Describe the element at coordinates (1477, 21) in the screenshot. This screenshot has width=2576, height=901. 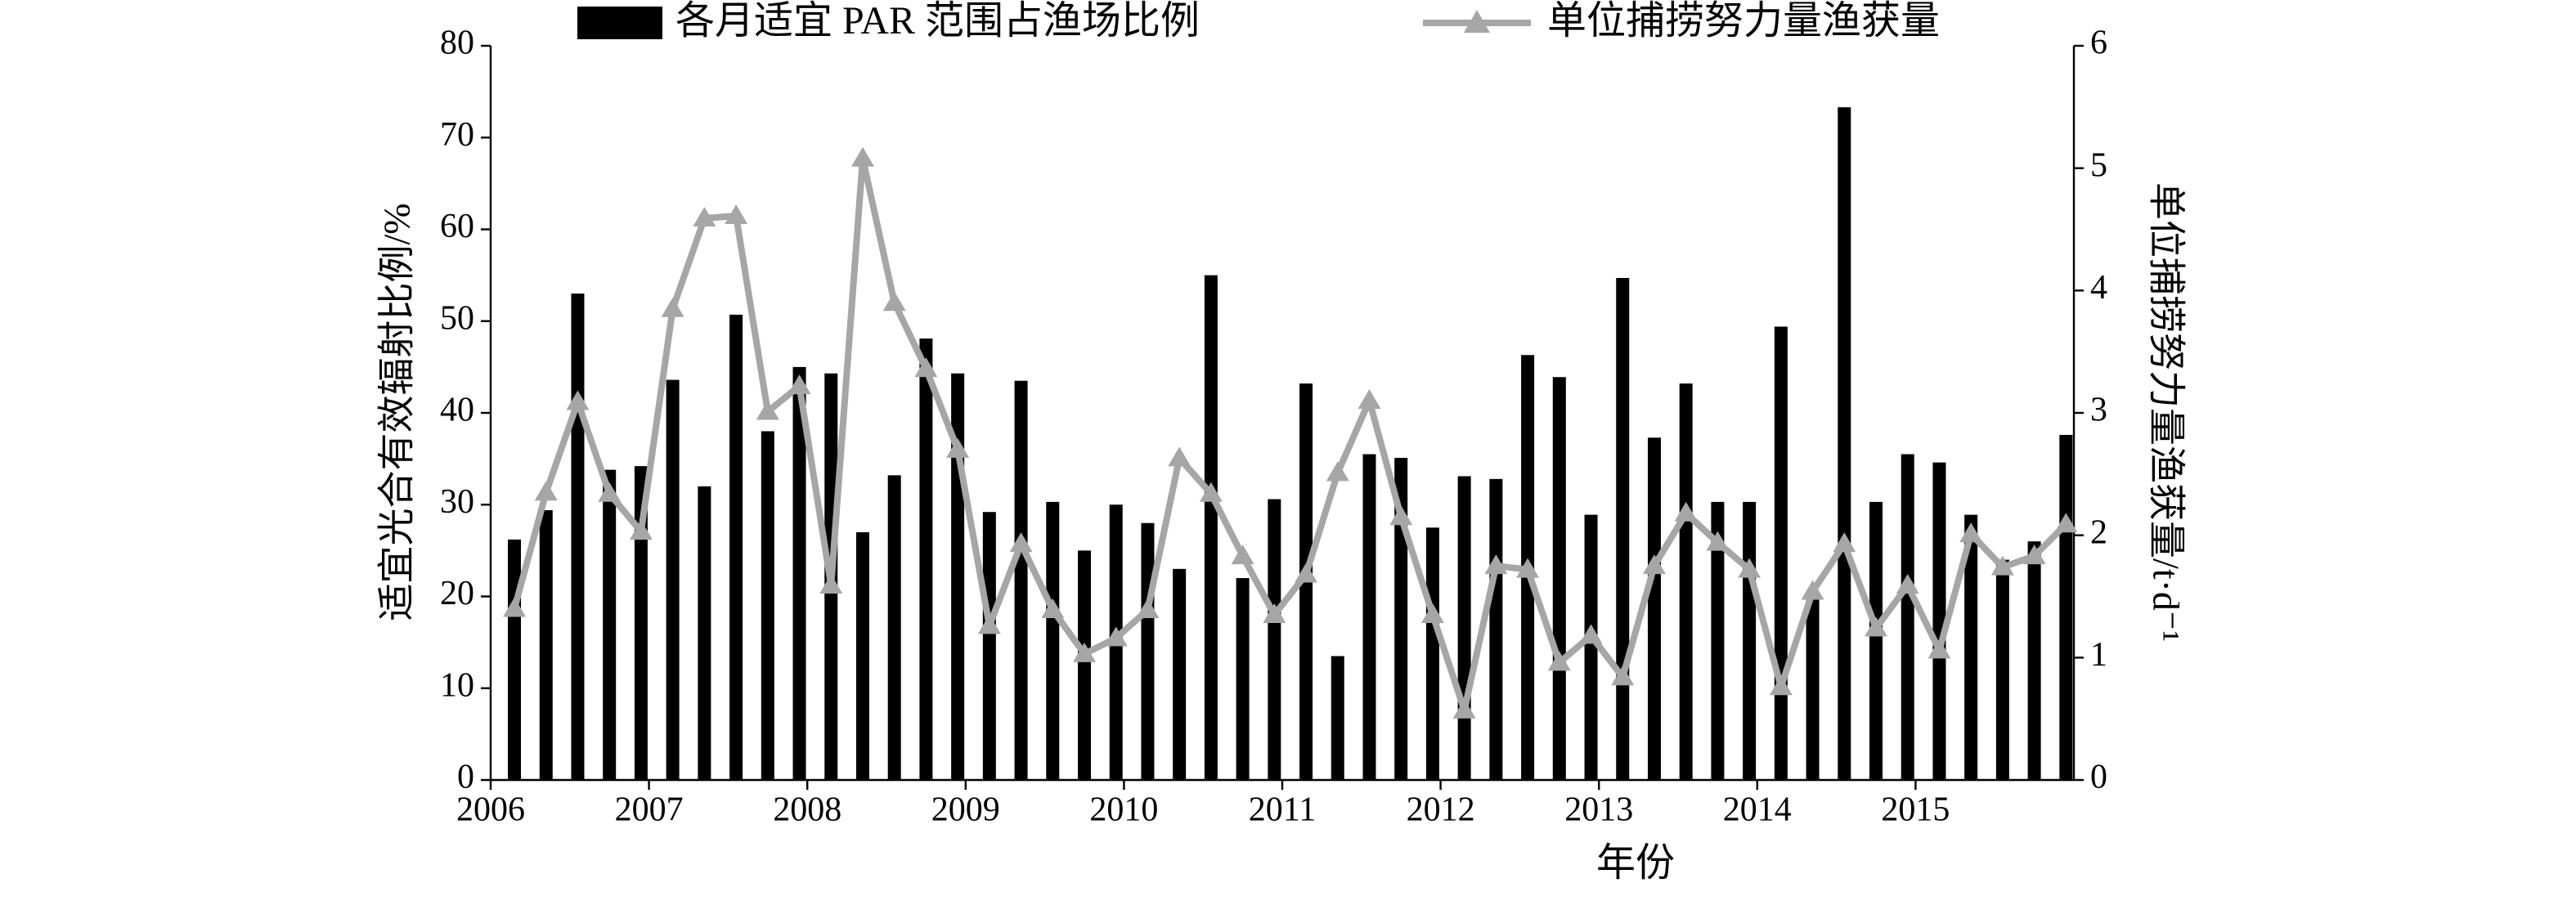
I see `legend-marker` at that location.